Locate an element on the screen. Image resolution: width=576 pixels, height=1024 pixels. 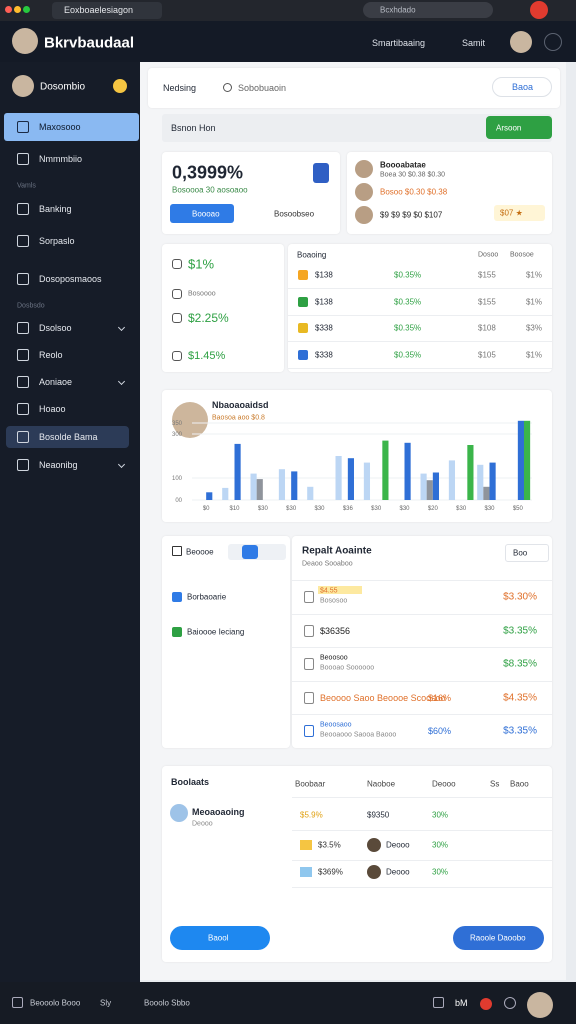
cell: $9350 is located at coordinates (378, 815).